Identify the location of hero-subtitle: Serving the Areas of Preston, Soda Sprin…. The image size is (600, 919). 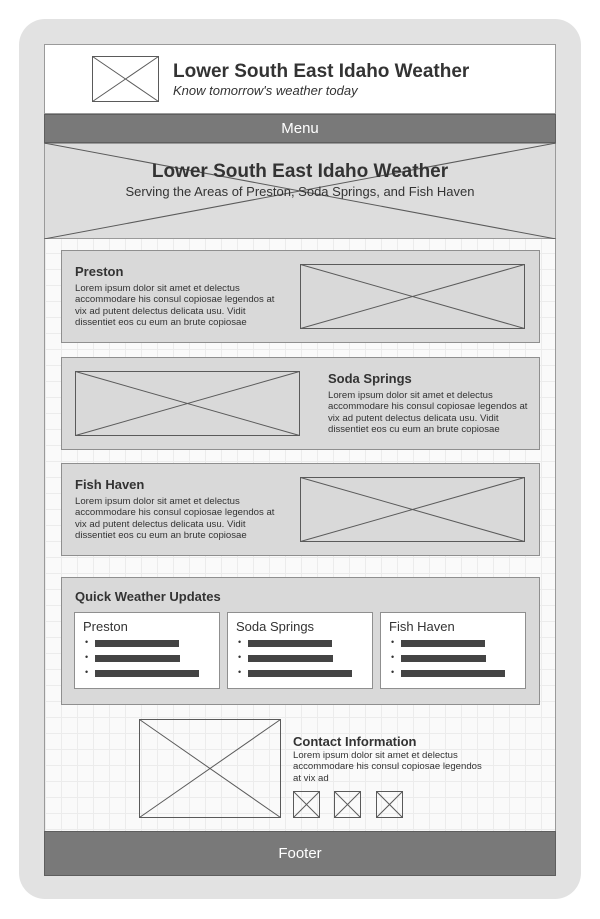
(300, 191).